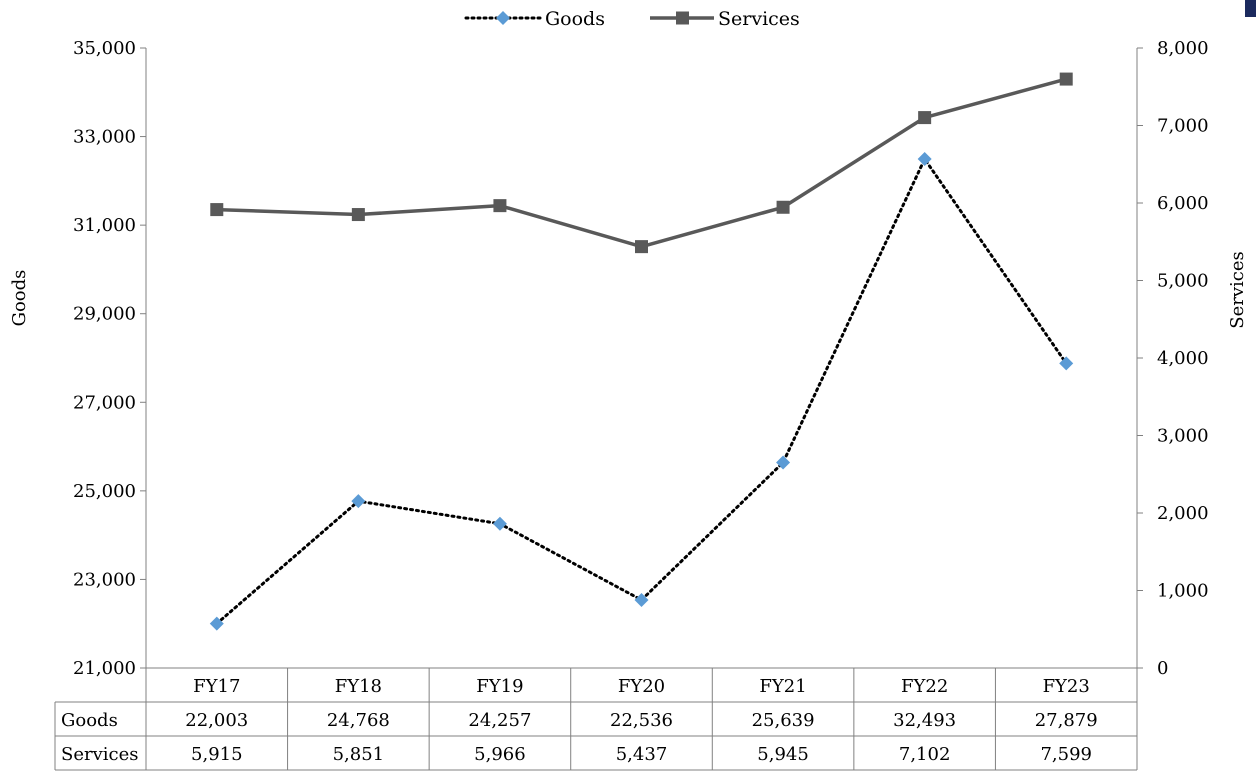 The image size is (1256, 775). Describe the element at coordinates (104, 668) in the screenshot. I see `y-tick-label-left: 21,000` at that location.